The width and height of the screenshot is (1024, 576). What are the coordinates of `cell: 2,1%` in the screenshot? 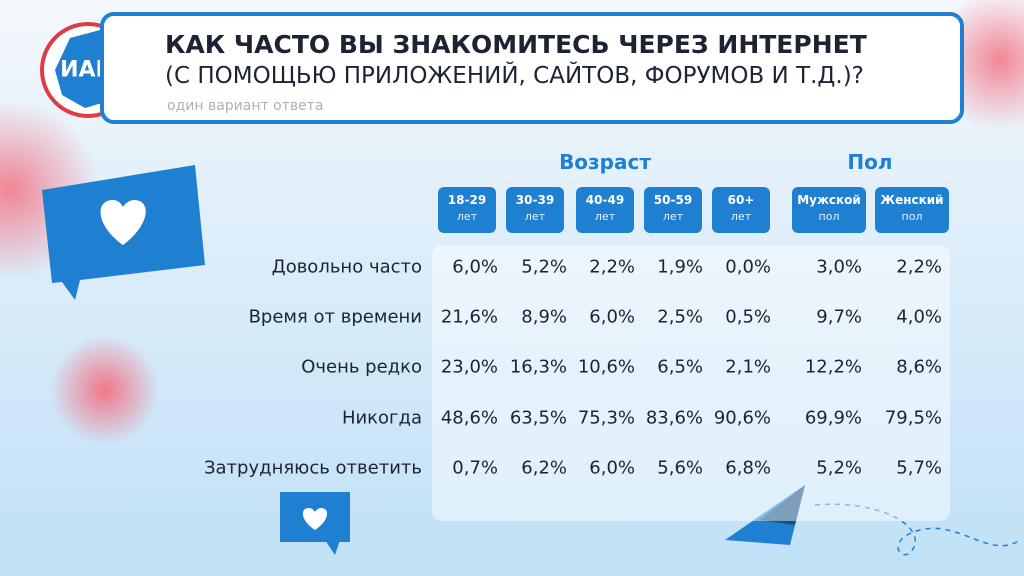 It's located at (748, 367).